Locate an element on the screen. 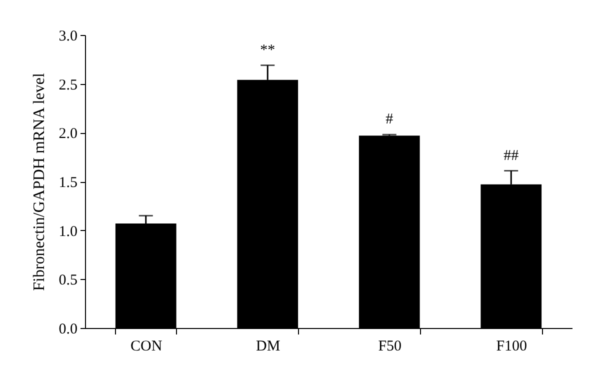 This screenshot has width=600, height=375. y-tick-label: 0.5 is located at coordinates (68, 280).